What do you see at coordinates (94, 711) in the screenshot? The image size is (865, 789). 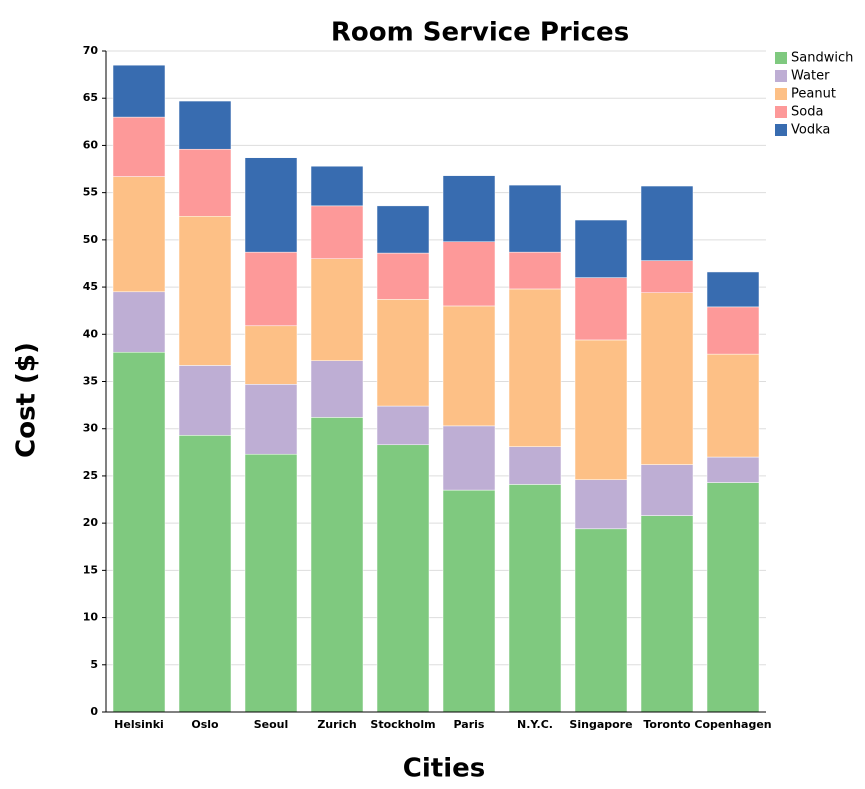 I see `y-tick-label: 0` at bounding box center [94, 711].